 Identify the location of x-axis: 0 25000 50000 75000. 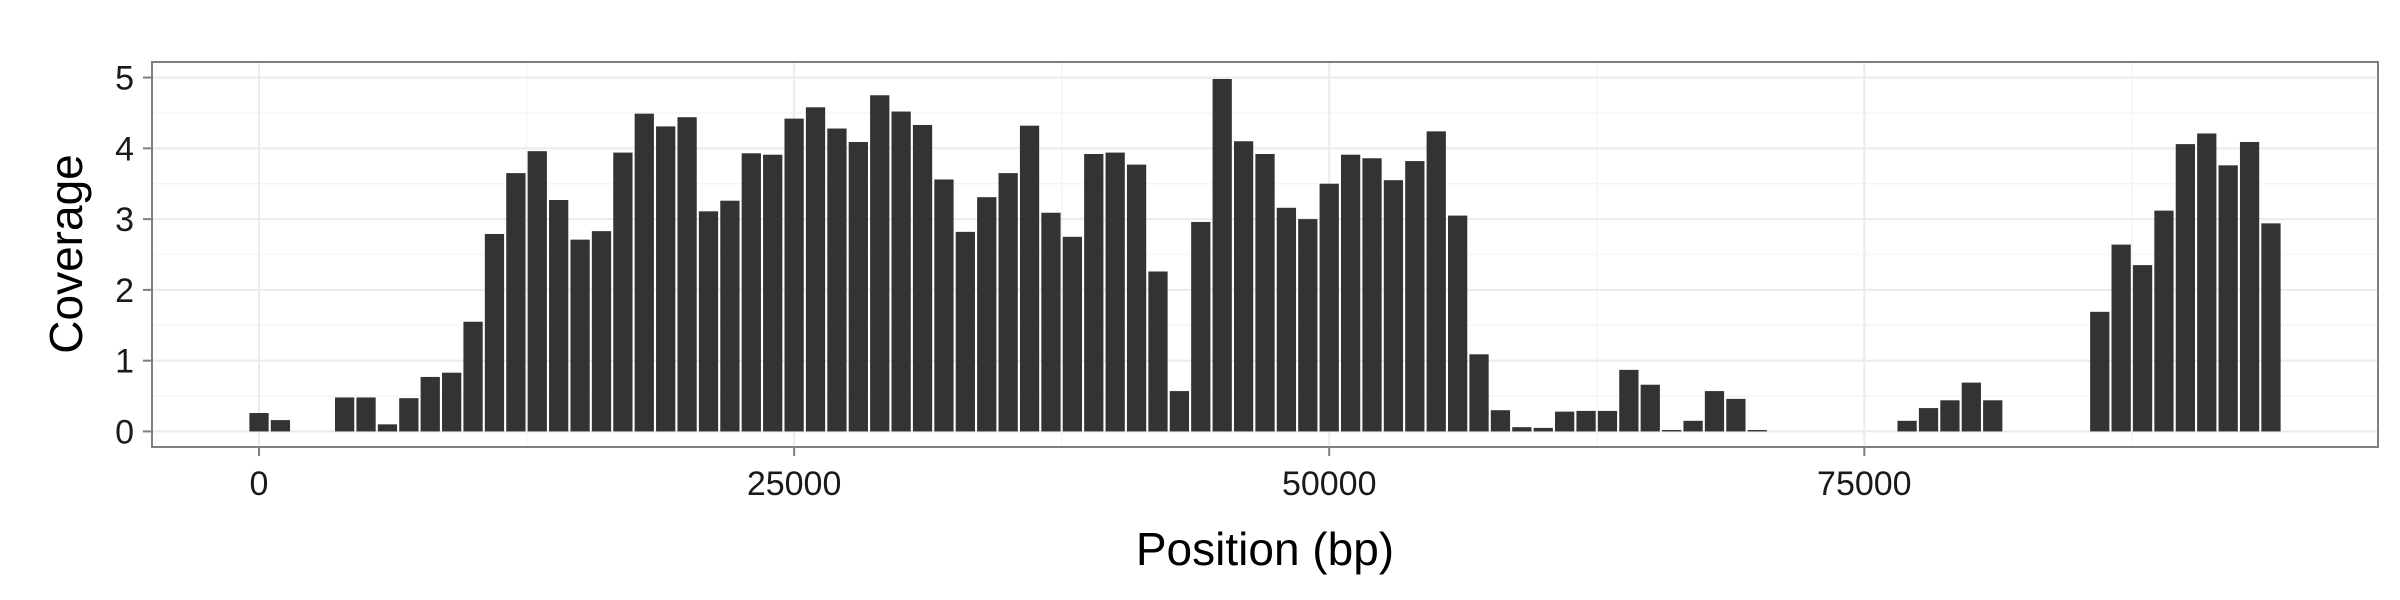
(1081, 475).